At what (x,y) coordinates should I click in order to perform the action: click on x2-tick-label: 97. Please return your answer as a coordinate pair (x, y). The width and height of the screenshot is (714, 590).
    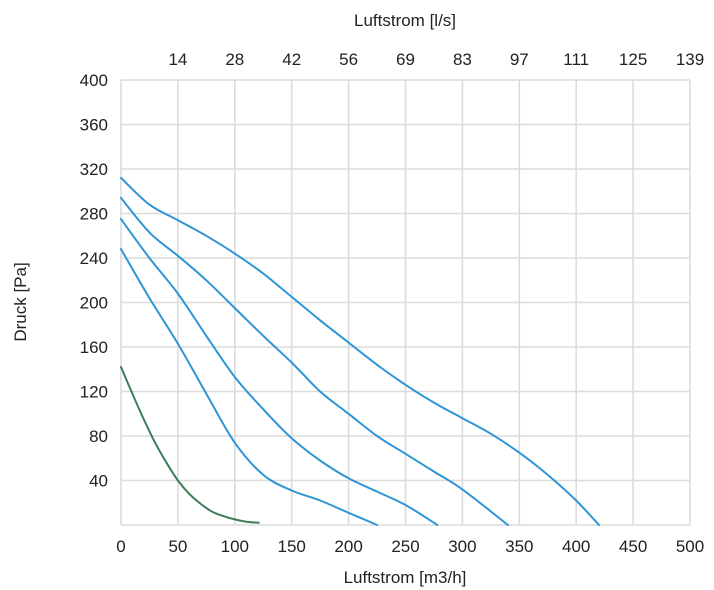
    Looking at the image, I should click on (519, 59).